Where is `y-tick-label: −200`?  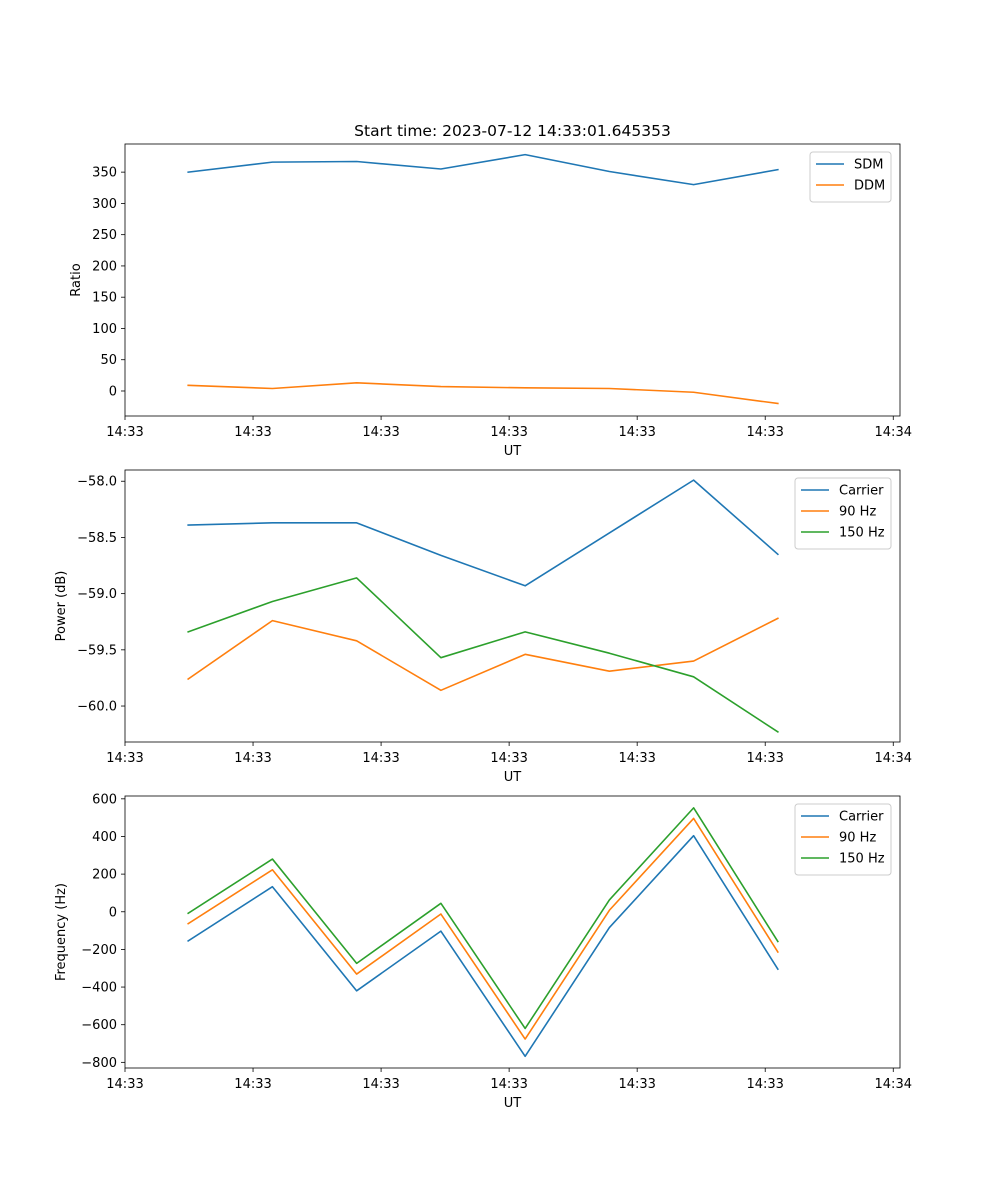
y-tick-label: −200 is located at coordinates (99, 950).